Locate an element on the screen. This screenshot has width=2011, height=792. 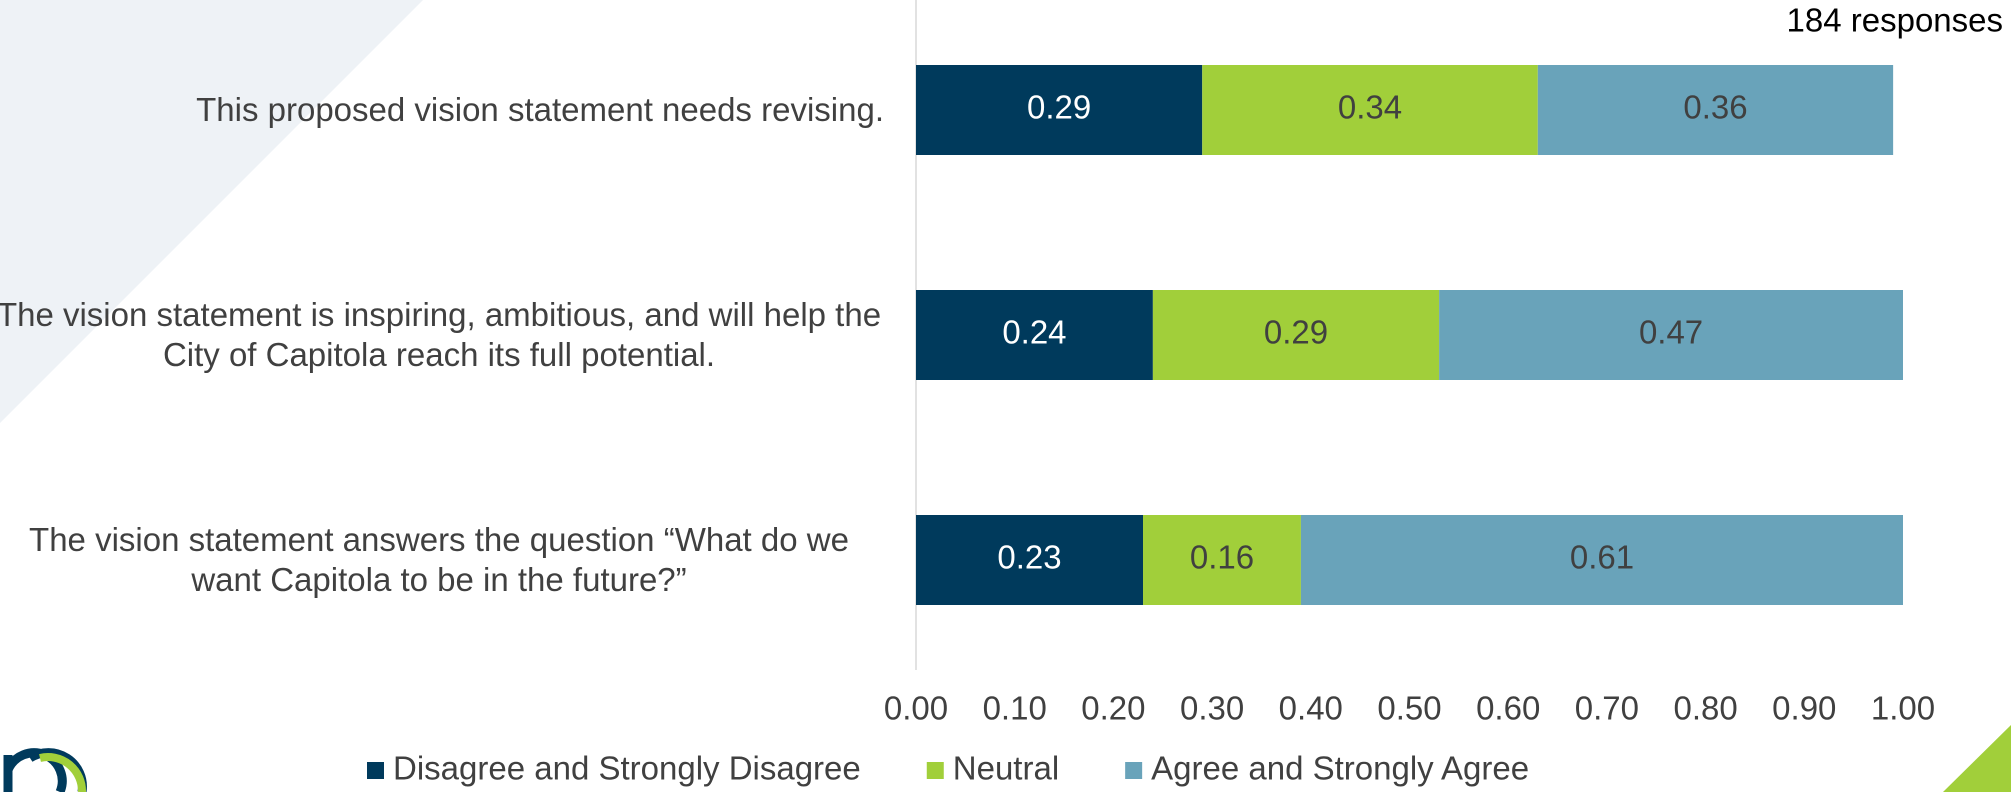
x-tick-label: 0.80 is located at coordinates (1705, 708).